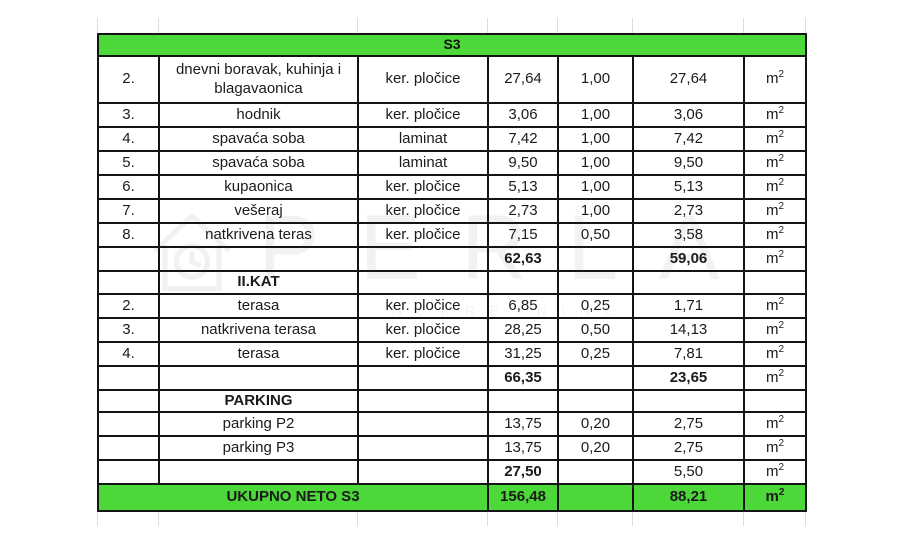 The height and width of the screenshot is (548, 902). I want to click on area-cell: 9,50, so click(523, 163).